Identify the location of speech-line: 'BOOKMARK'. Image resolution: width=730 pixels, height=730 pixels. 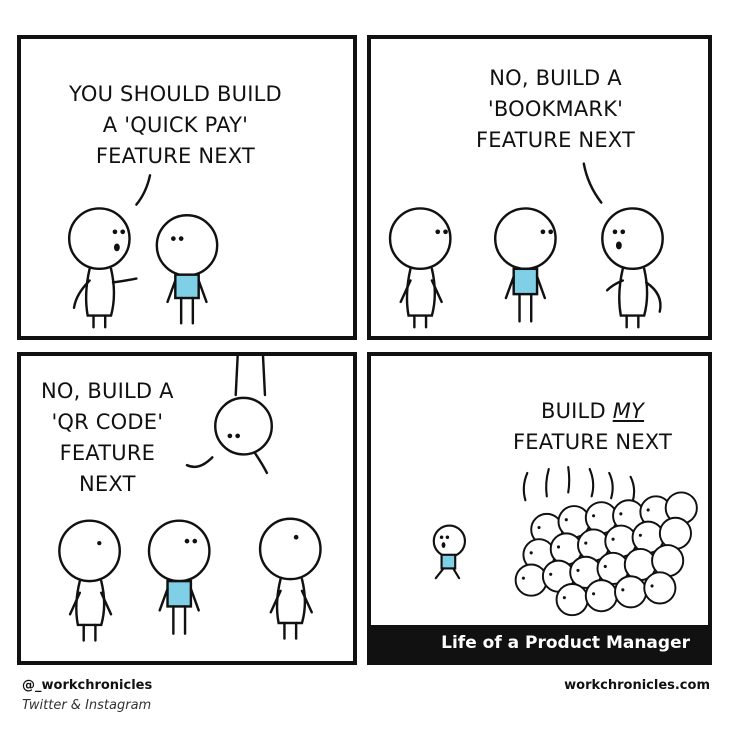
(555, 109).